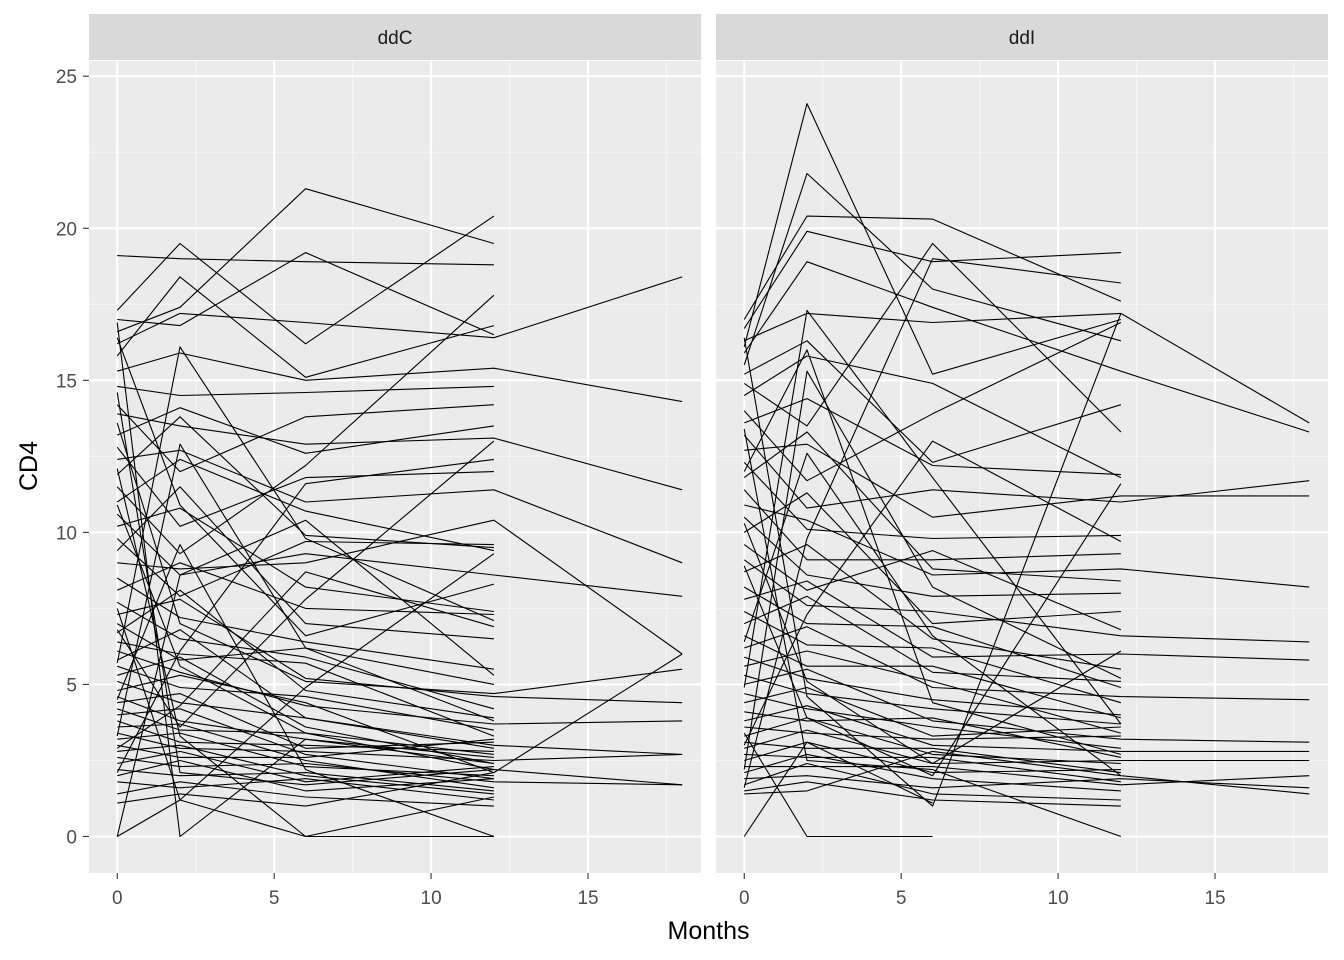 Image resolution: width=1344 pixels, height=960 pixels. Describe the element at coordinates (901, 898) in the screenshot. I see `x-tick-label: 5` at that location.